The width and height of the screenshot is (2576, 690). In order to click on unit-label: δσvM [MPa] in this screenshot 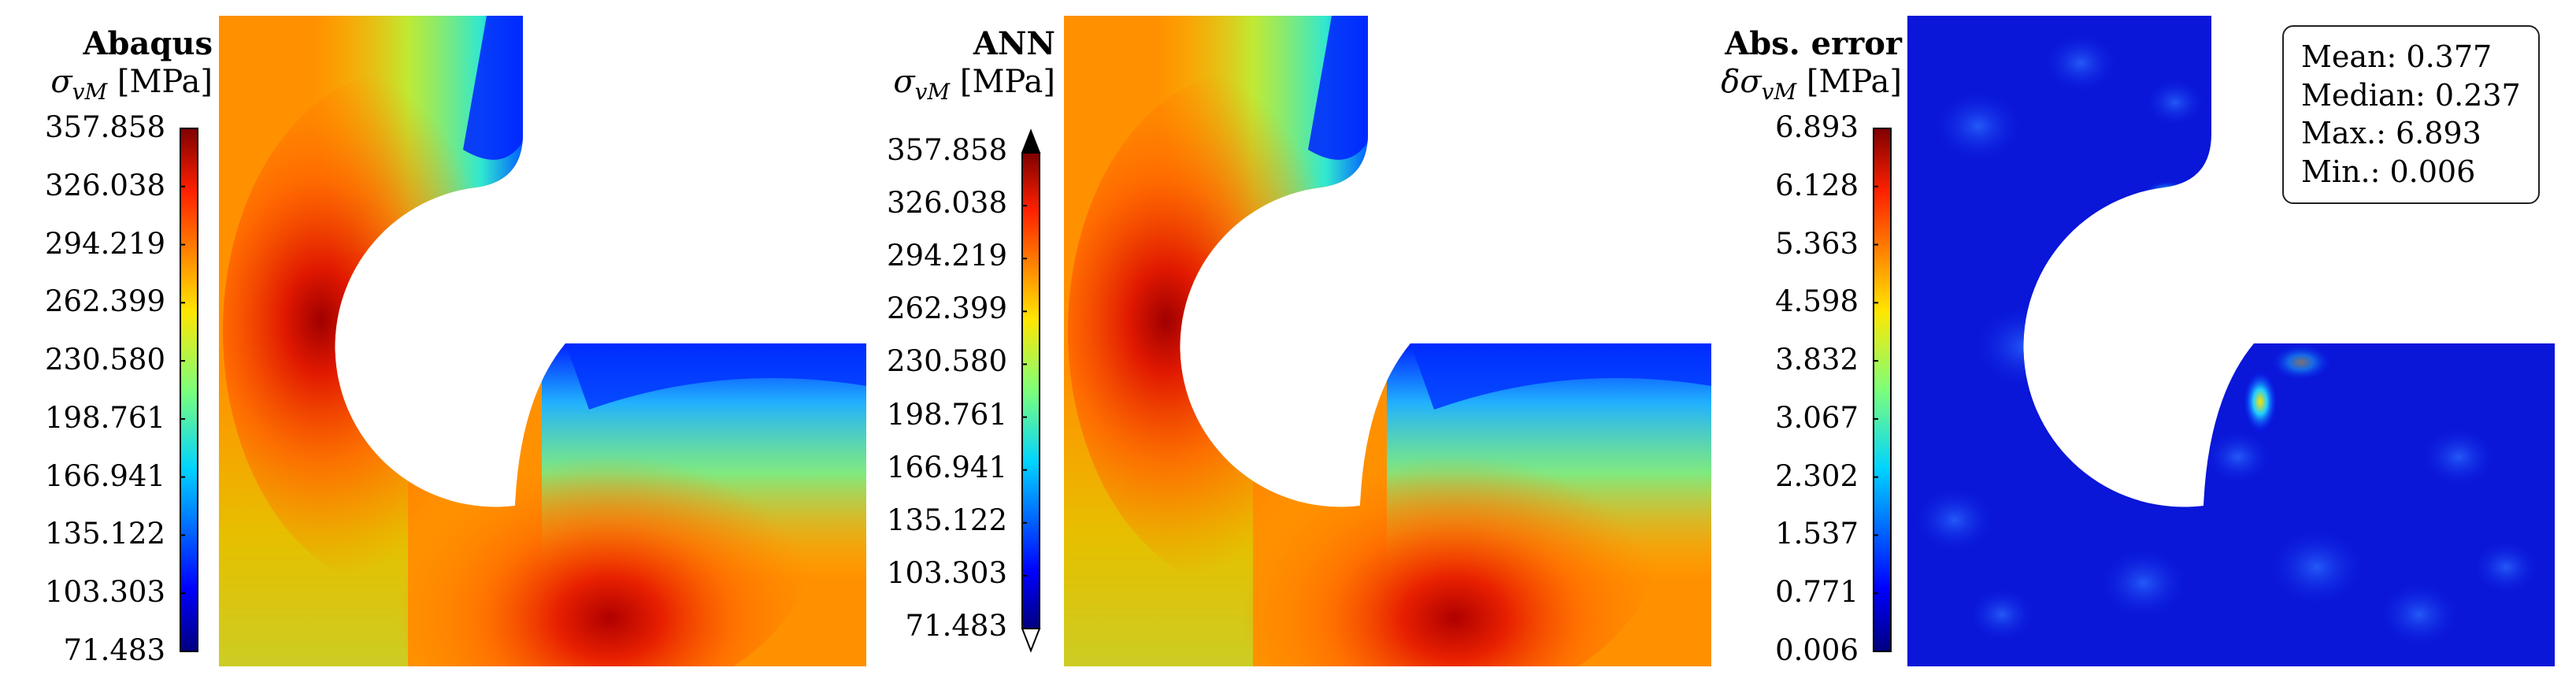, I will do `click(1811, 84)`.